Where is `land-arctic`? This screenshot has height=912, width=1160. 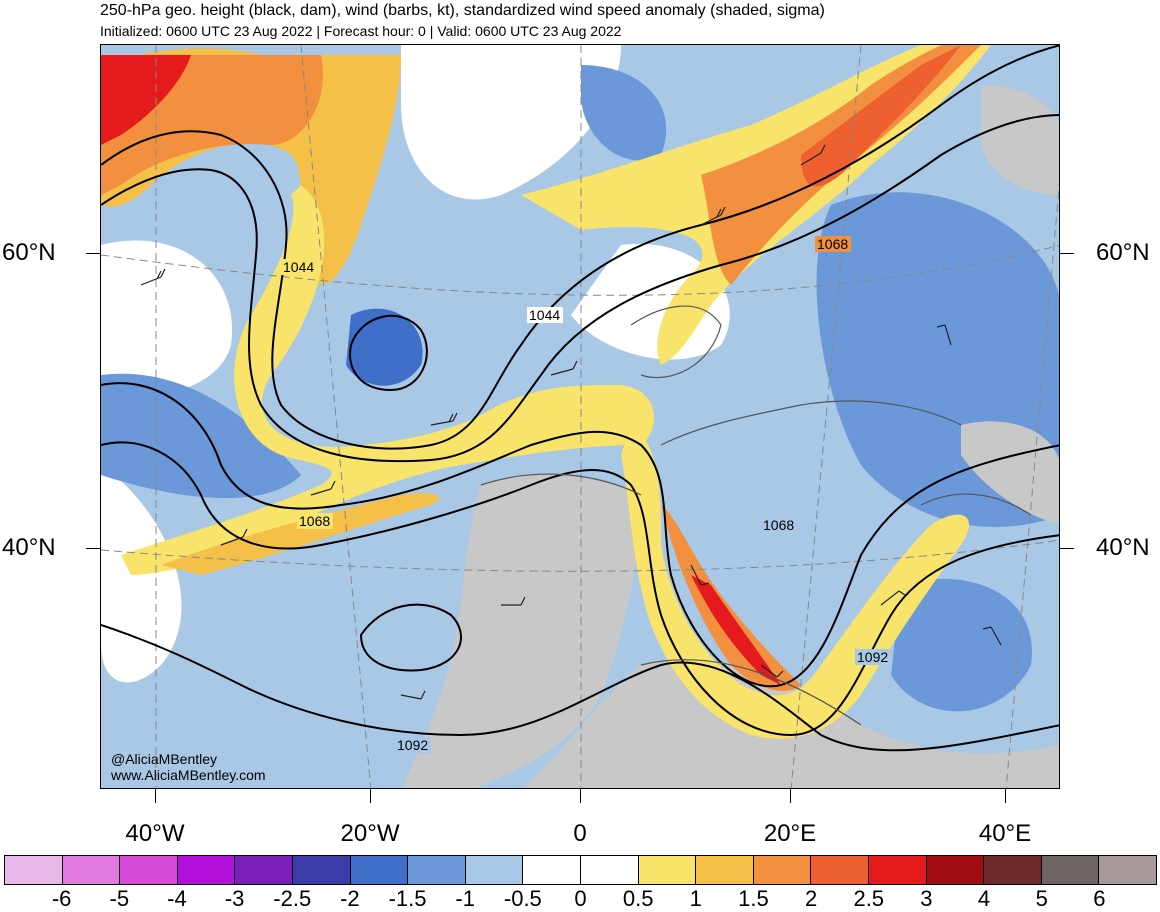
land-arctic is located at coordinates (1020, 140).